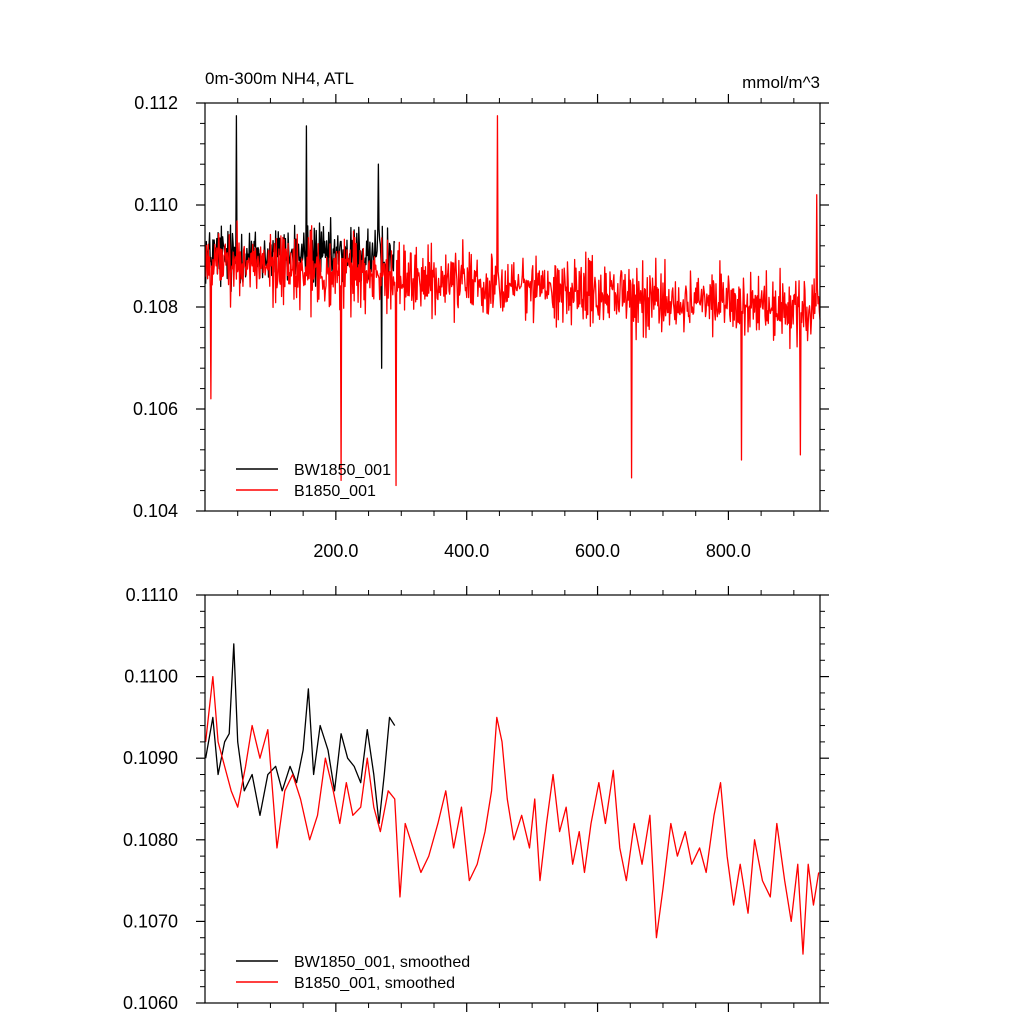 The height and width of the screenshot is (1024, 1024). Describe the element at coordinates (353, 973) in the screenshot. I see `bottom-legend: BW1850_001, smoothed B1850_001, smoothed` at that location.